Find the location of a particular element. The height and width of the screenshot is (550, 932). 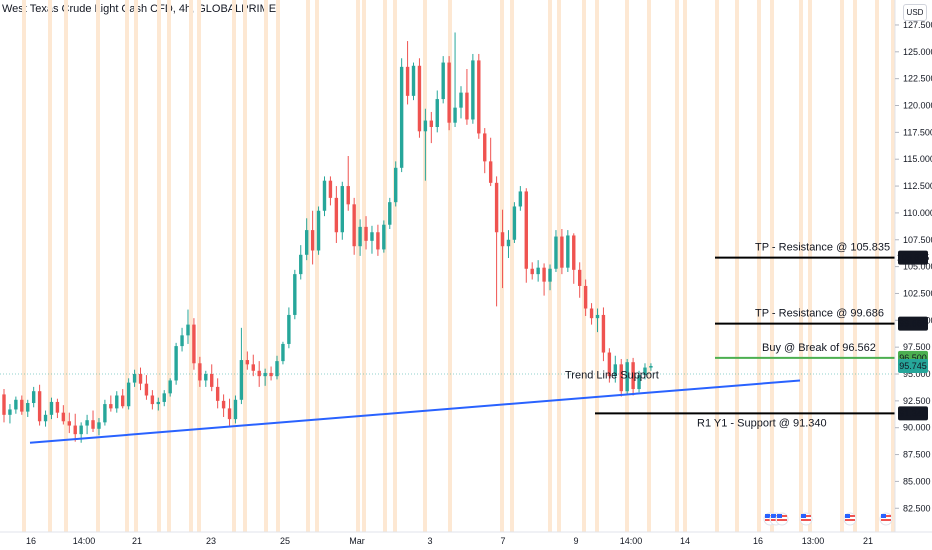

level-label: Buy @ Break of 96.562 is located at coordinates (819, 348).